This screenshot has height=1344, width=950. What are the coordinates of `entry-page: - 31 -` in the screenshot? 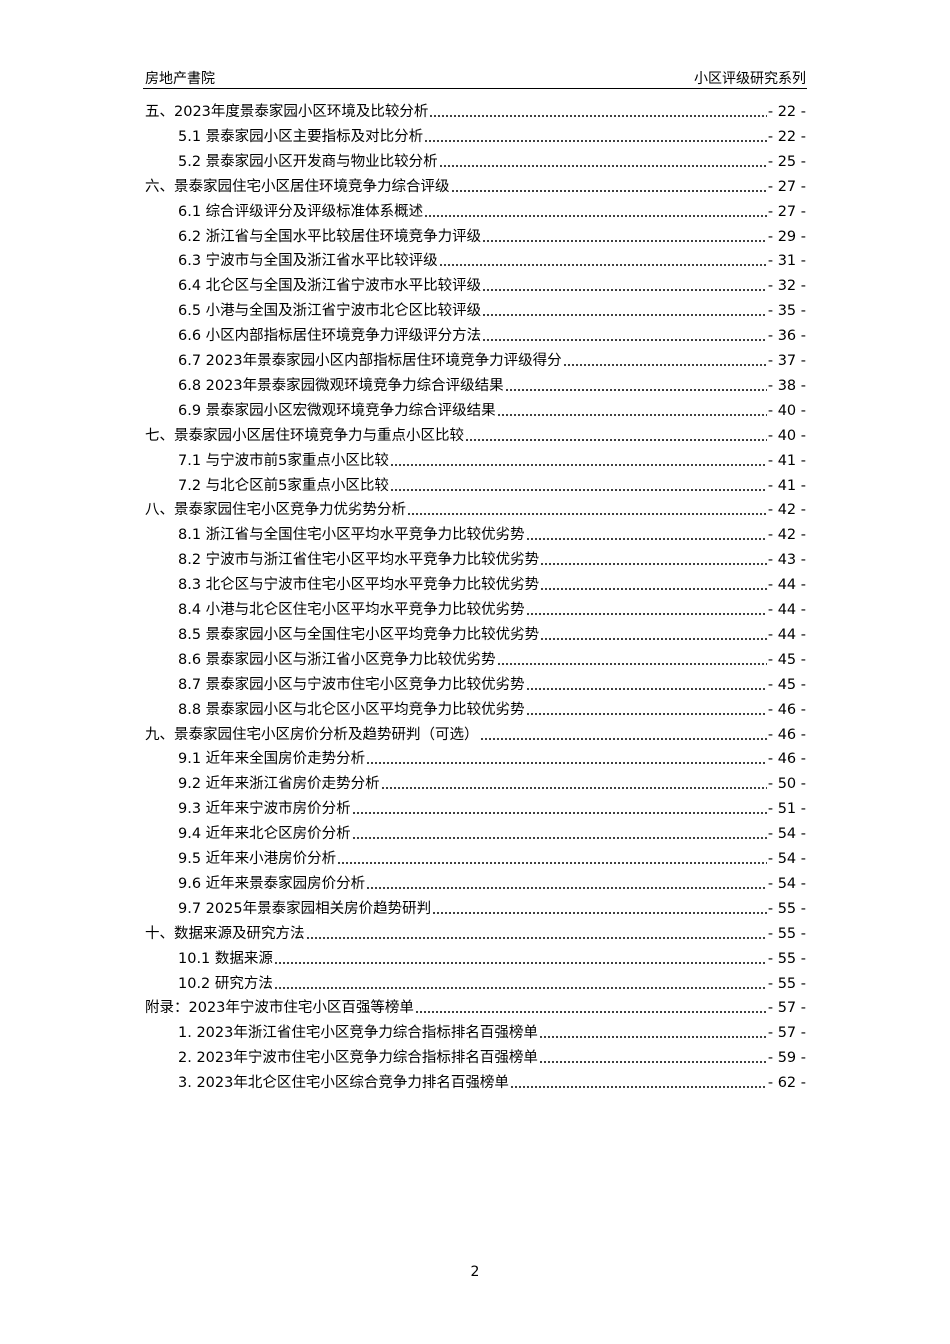 It's located at (786, 261).